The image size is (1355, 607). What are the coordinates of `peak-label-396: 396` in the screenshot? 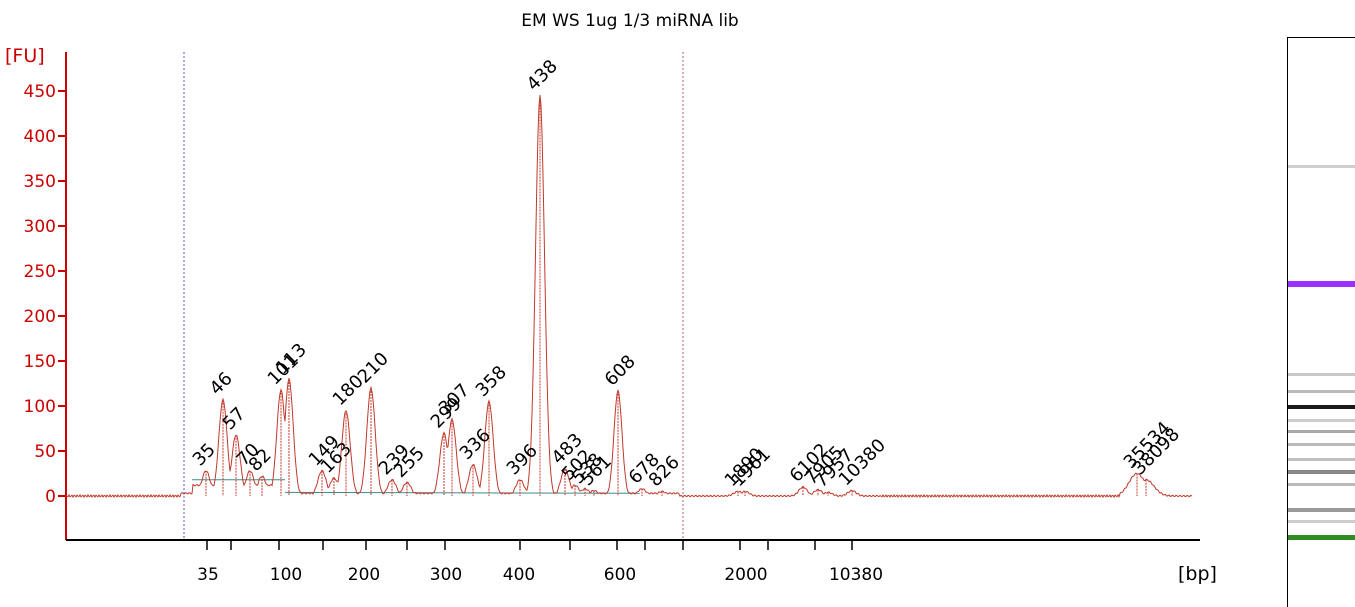 It's located at (522, 459).